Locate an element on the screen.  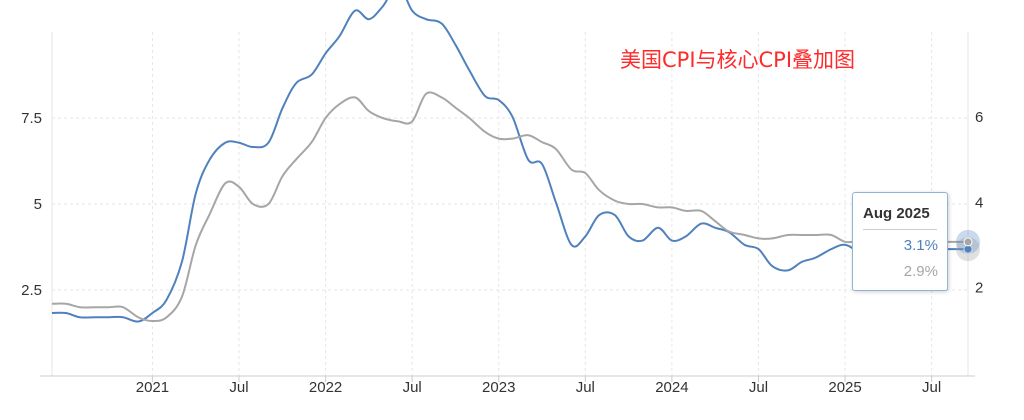
right-axis-ticks: 2 4 6 is located at coordinates (979, 202).